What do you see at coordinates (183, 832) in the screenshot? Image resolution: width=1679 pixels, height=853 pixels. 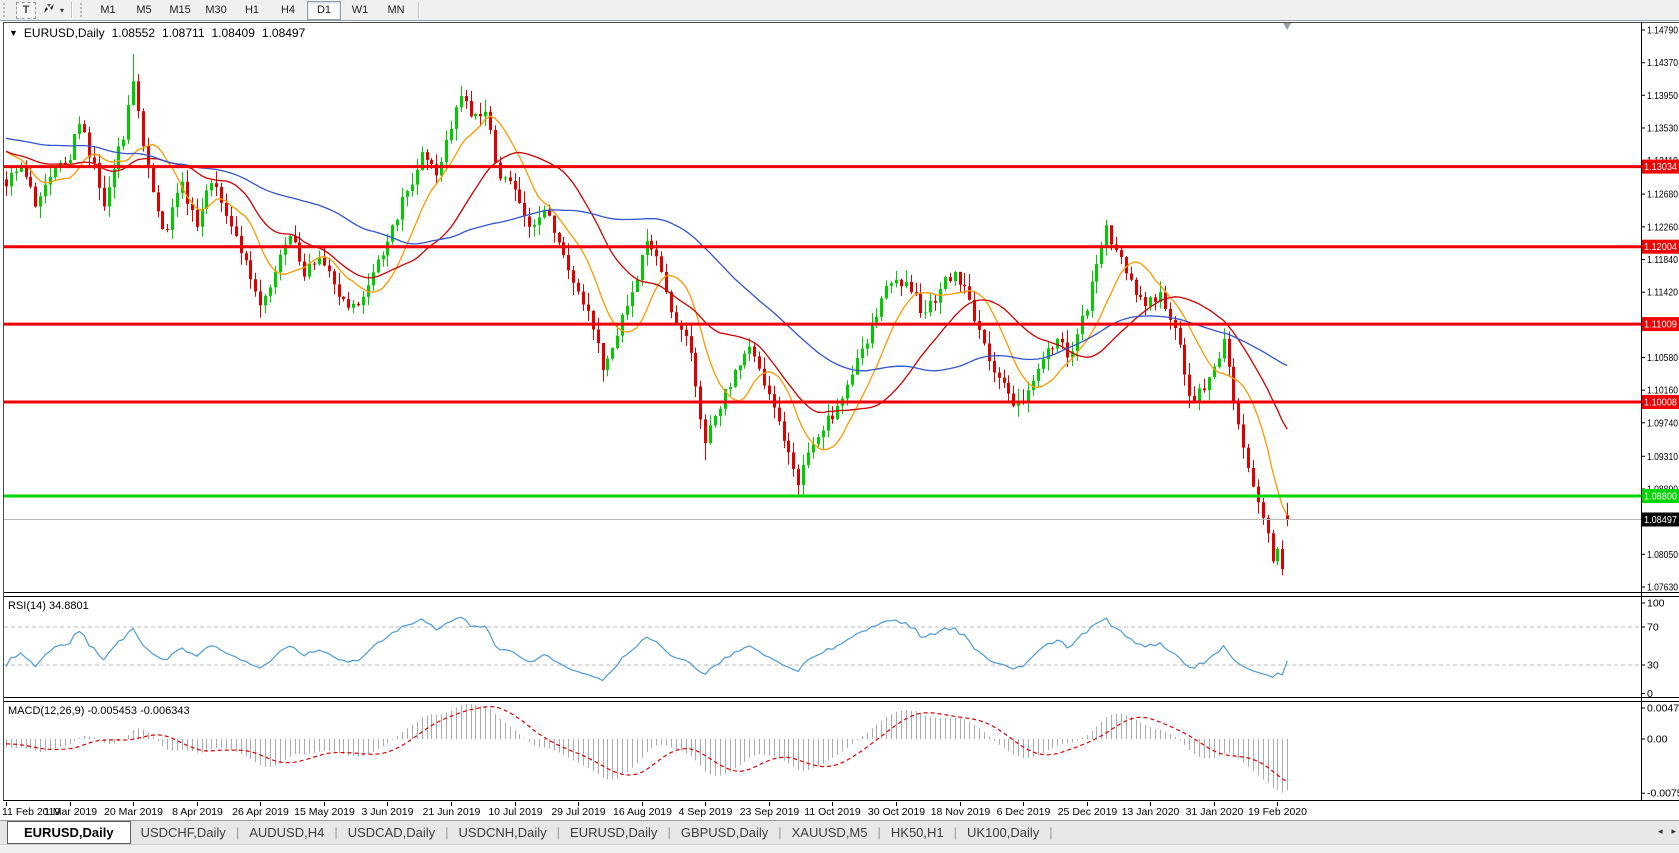 I see `chart-tab-usdchf-daily: USDCHF,Daily` at bounding box center [183, 832].